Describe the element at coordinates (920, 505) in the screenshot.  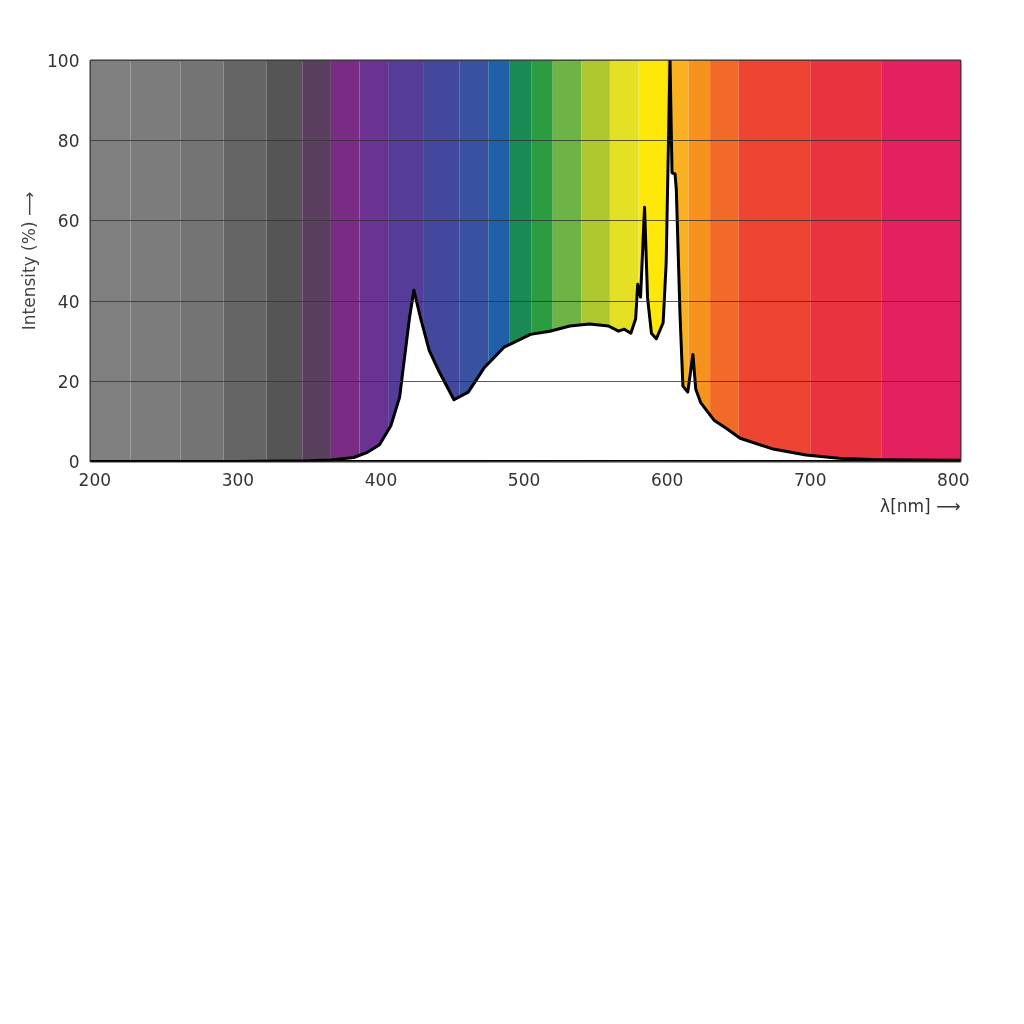
I see `x-axis-title: λ[nm] ⟶` at that location.